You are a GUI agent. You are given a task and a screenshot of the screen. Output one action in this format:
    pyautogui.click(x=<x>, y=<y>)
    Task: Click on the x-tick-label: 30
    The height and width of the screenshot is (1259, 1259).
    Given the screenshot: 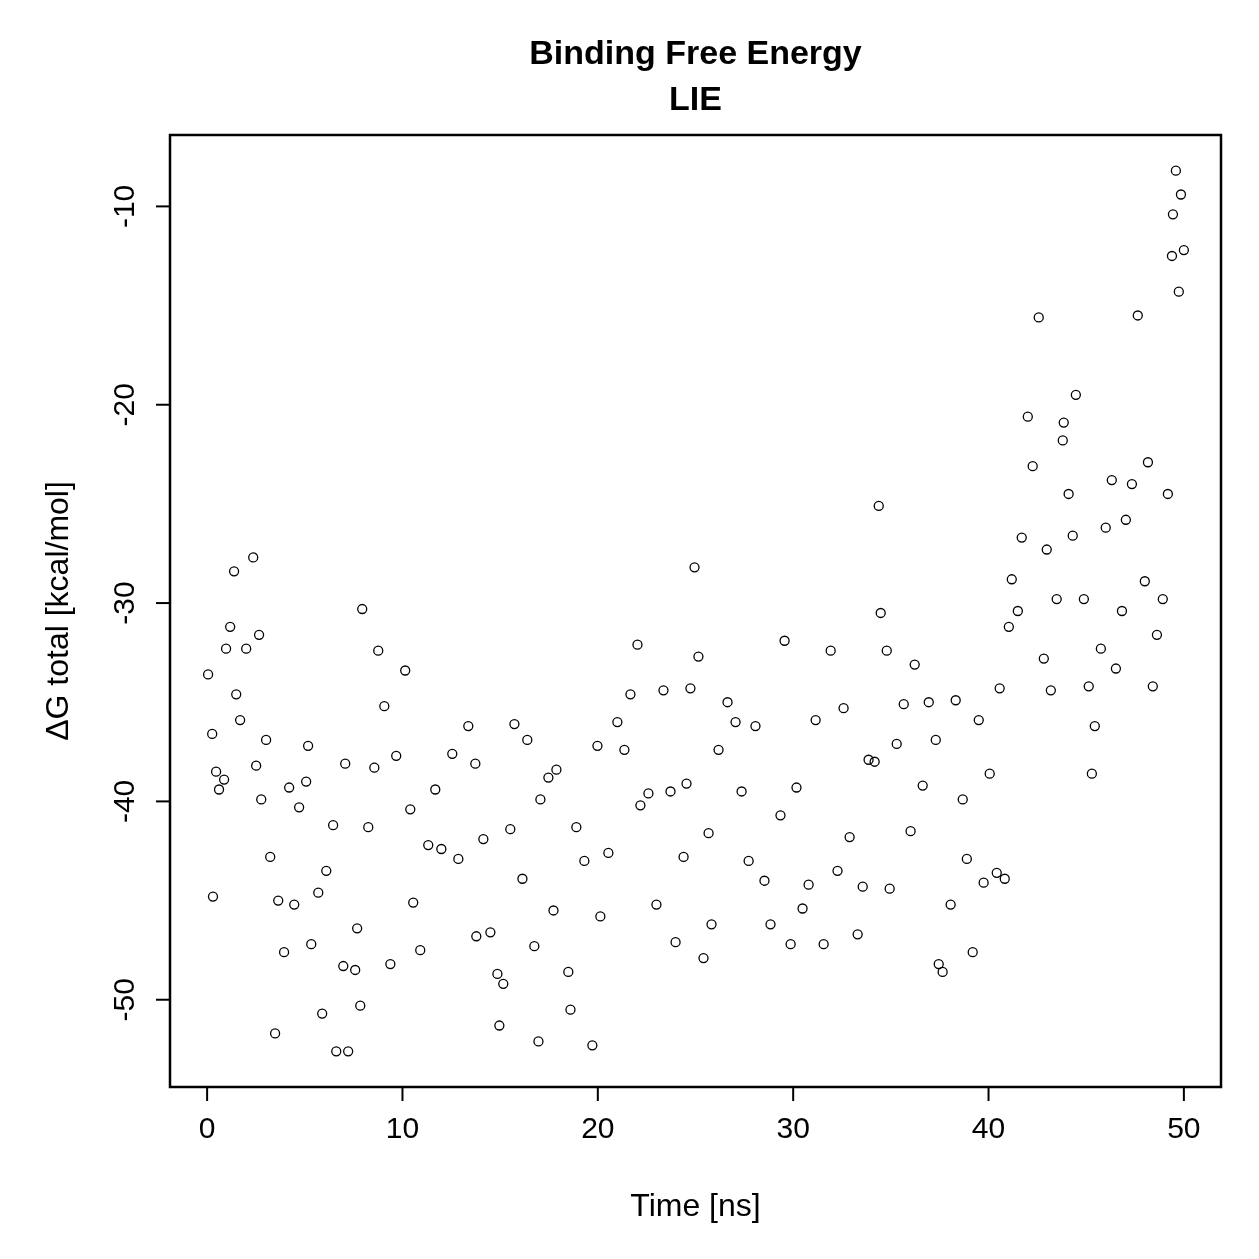 What is the action you would take?
    pyautogui.click(x=793, y=1127)
    